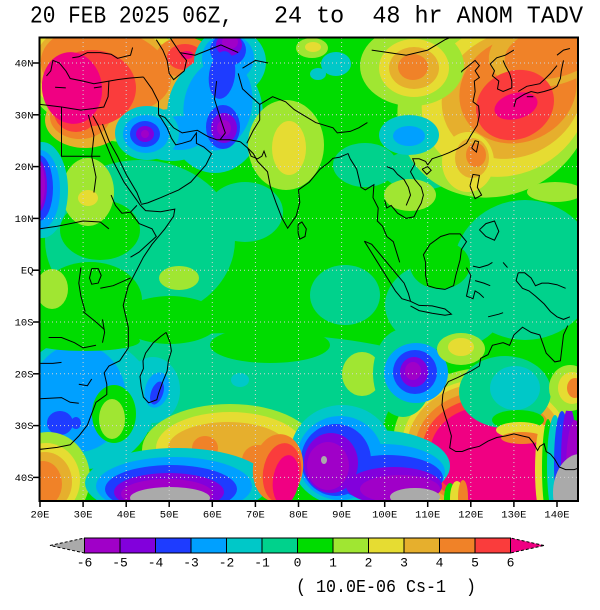  What do you see at coordinates (131, 17) in the screenshot?
I see `svg-text: 20 FEB 2025 06Z,` at bounding box center [131, 17].